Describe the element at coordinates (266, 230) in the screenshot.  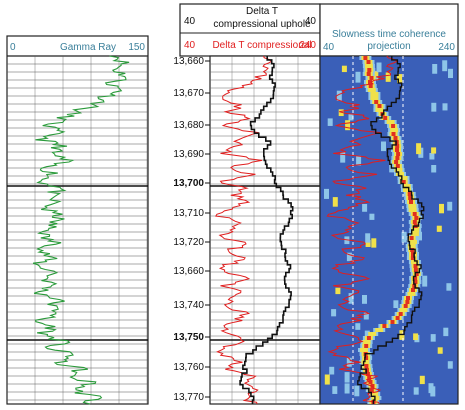
I see `delta-t-uphole-curve` at that location.